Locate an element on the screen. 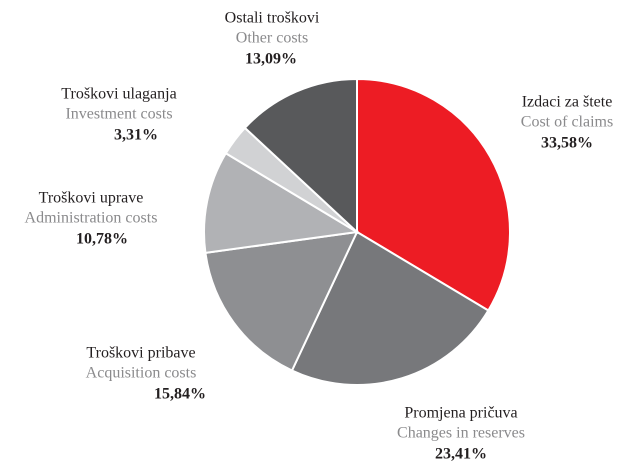 This screenshot has width=628, height=463. slice-label-en: Administration costs is located at coordinates (91, 218).